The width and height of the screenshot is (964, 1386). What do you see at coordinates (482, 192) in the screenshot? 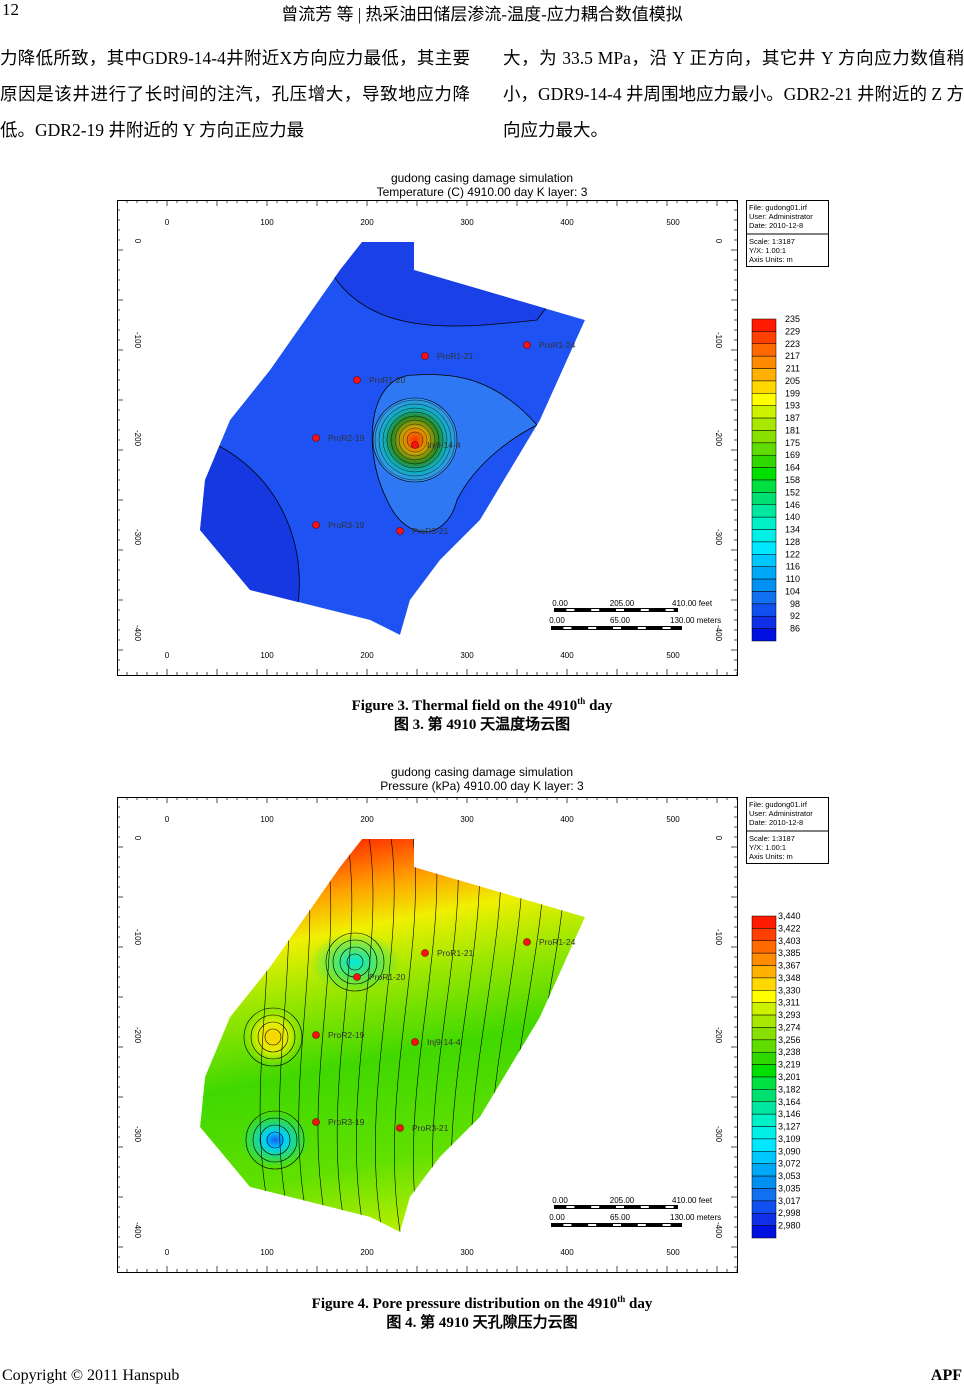
I see `figure-title-line2: Temperature (C) 4910.00 day K layer: 3` at bounding box center [482, 192].